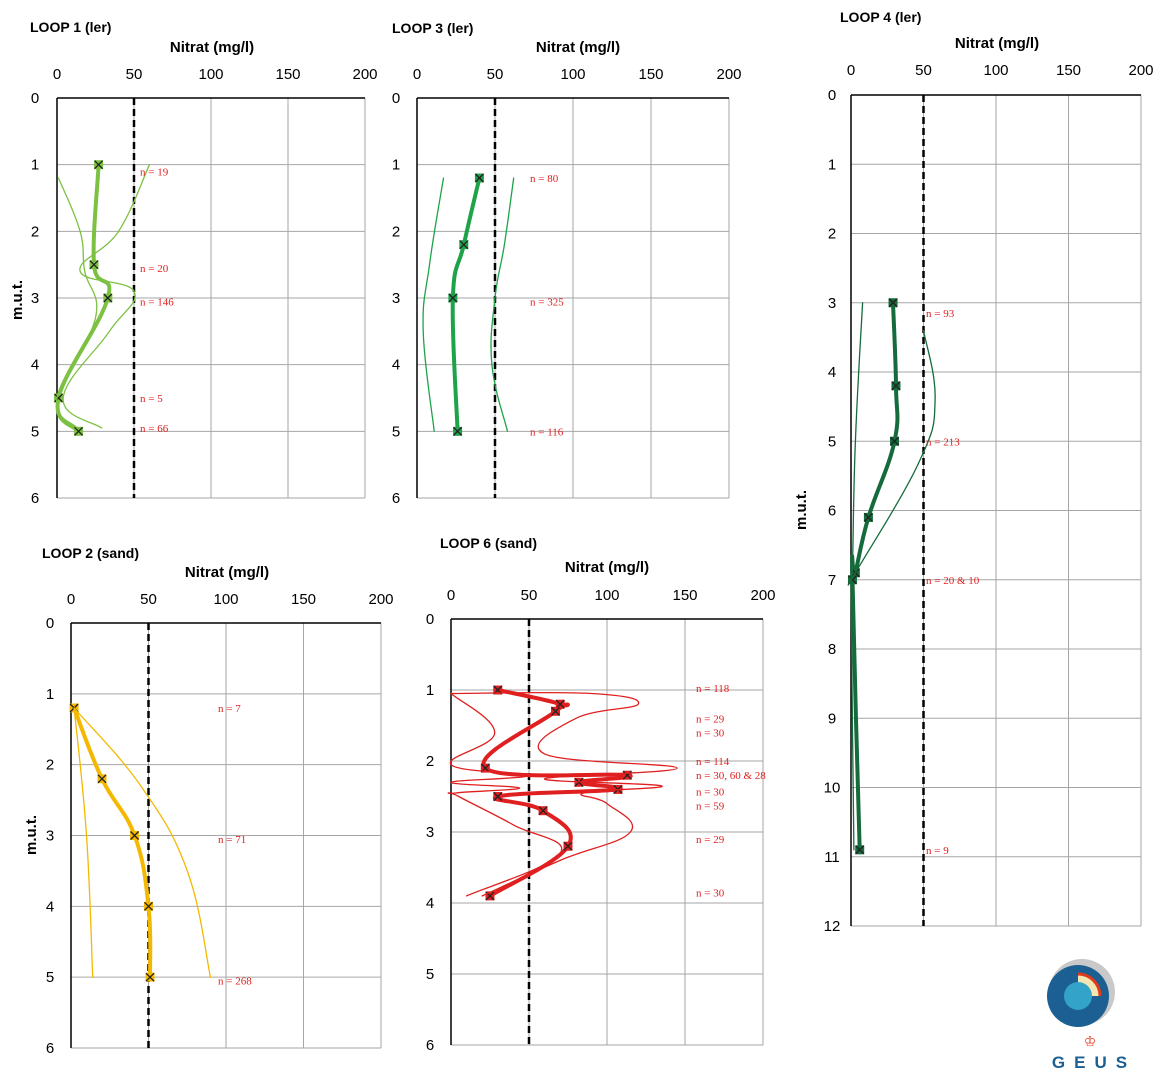 The height and width of the screenshot is (1072, 1157). What do you see at coordinates (50, 836) in the screenshot?
I see `loop2-ytick-label: 3` at bounding box center [50, 836].